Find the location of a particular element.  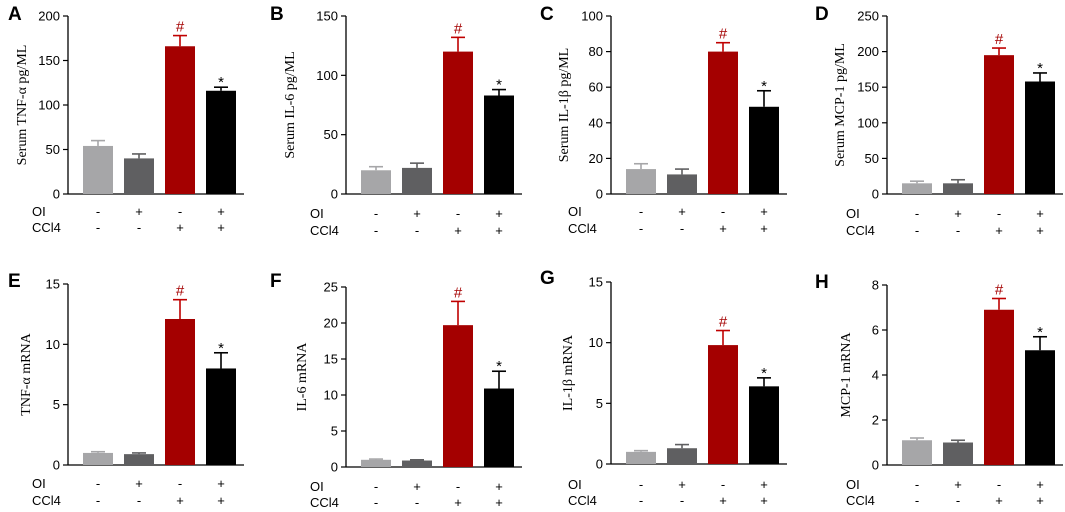

y-tick-label: 25 is located at coordinates (331, 287).